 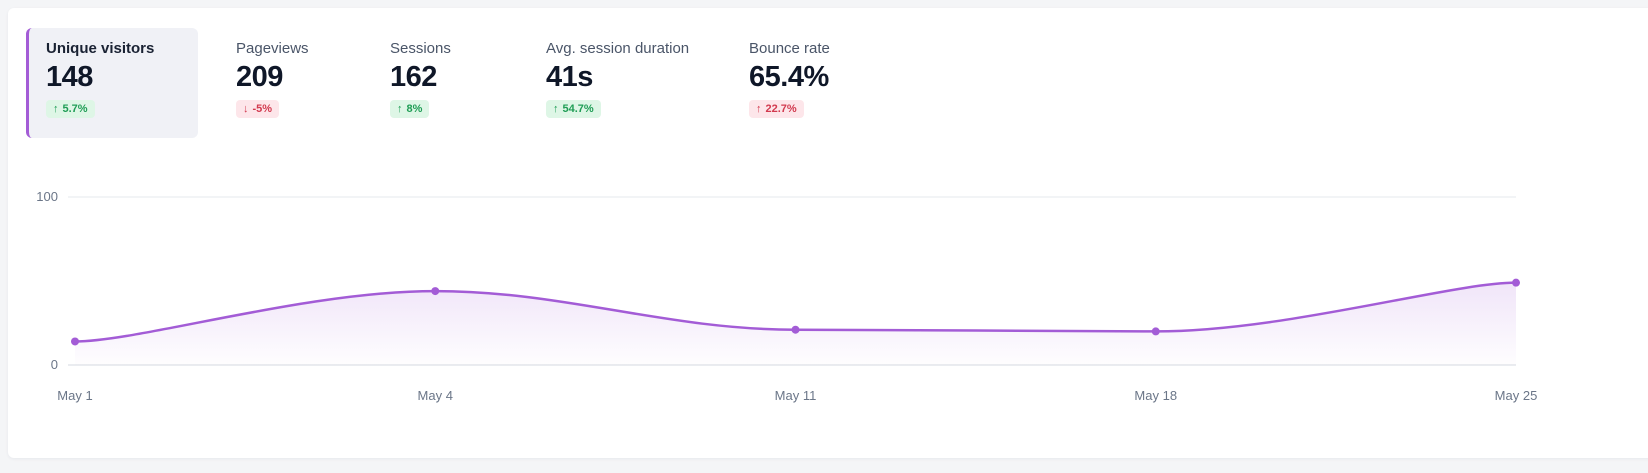 I want to click on metric-label: Sessions, so click(x=420, y=48).